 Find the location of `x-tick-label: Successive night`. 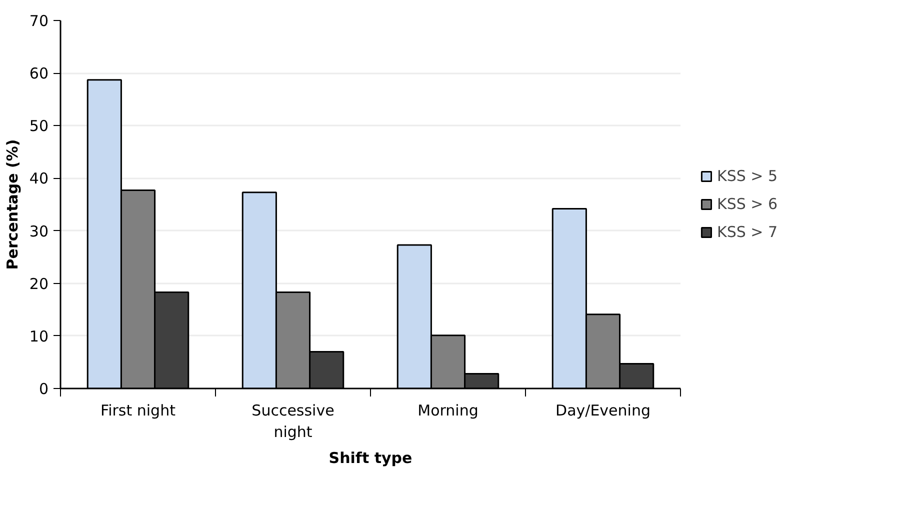

x-tick-label: Successive night is located at coordinates (293, 422).